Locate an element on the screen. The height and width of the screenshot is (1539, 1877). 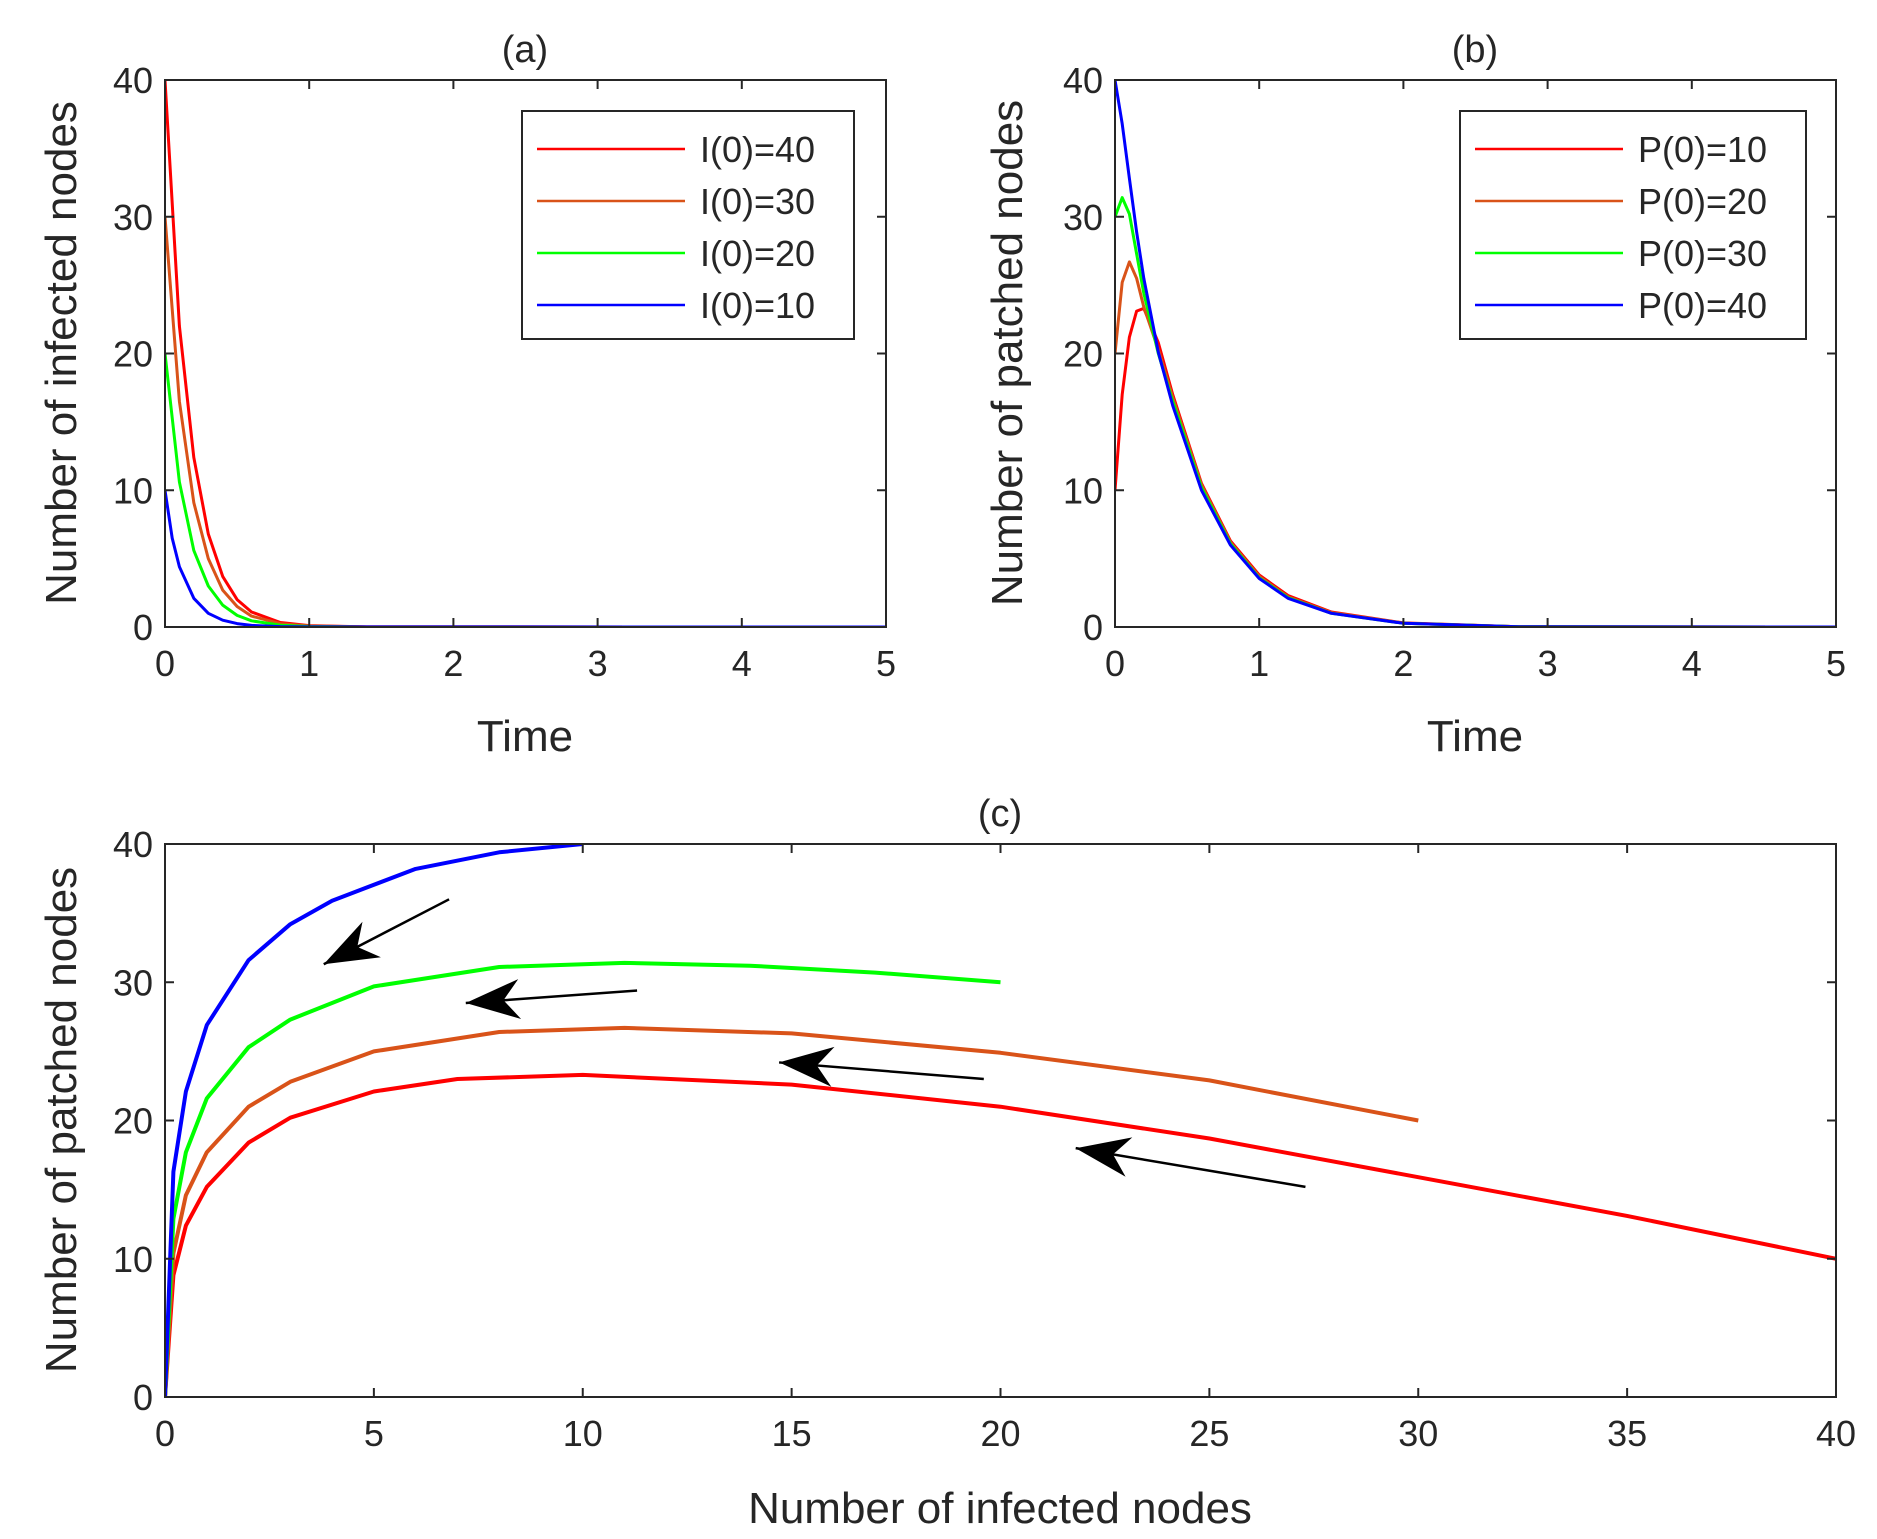
panel-c-title: (c) is located at coordinates (1000, 814).